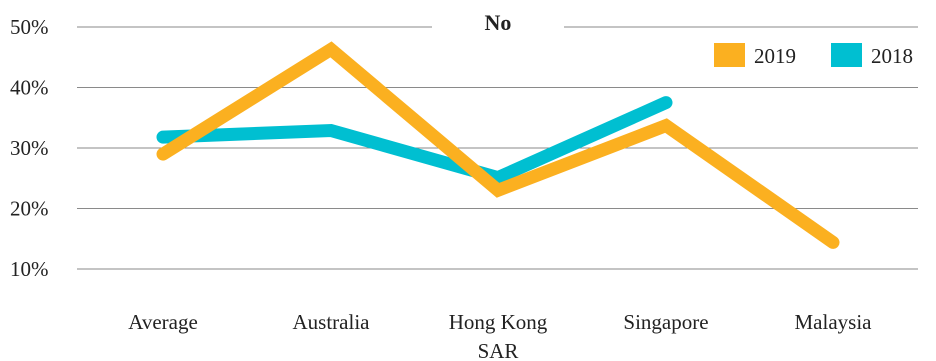 The image size is (936, 361). I want to click on y-tick-label: 10%, so click(29, 269).